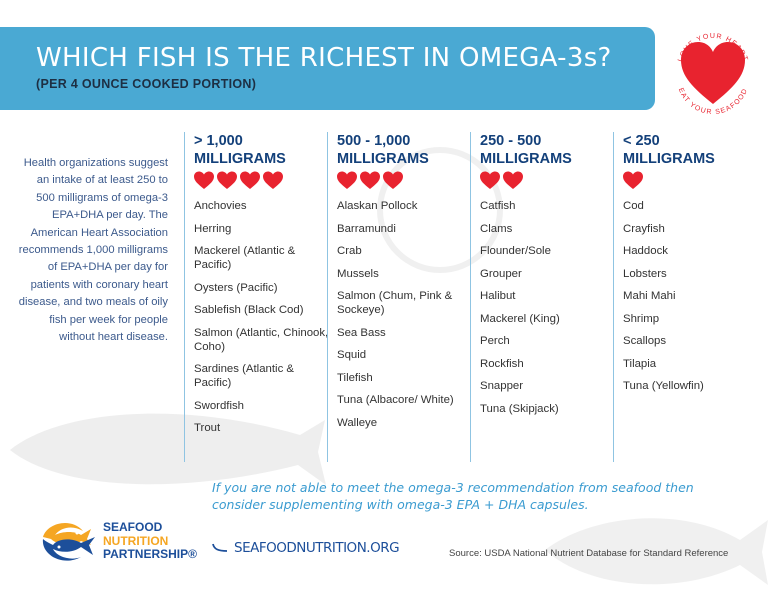 The height and width of the screenshot is (594, 768). Describe the element at coordinates (496, 228) in the screenshot. I see `list-item: Clams` at that location.